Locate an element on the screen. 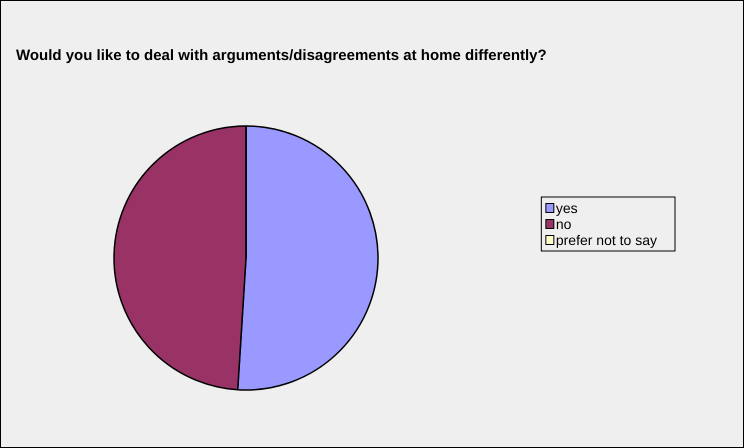 This screenshot has width=744, height=448. chart-title: Would you like to deal with arguments/disagreements at home differently? is located at coordinates (281, 55).